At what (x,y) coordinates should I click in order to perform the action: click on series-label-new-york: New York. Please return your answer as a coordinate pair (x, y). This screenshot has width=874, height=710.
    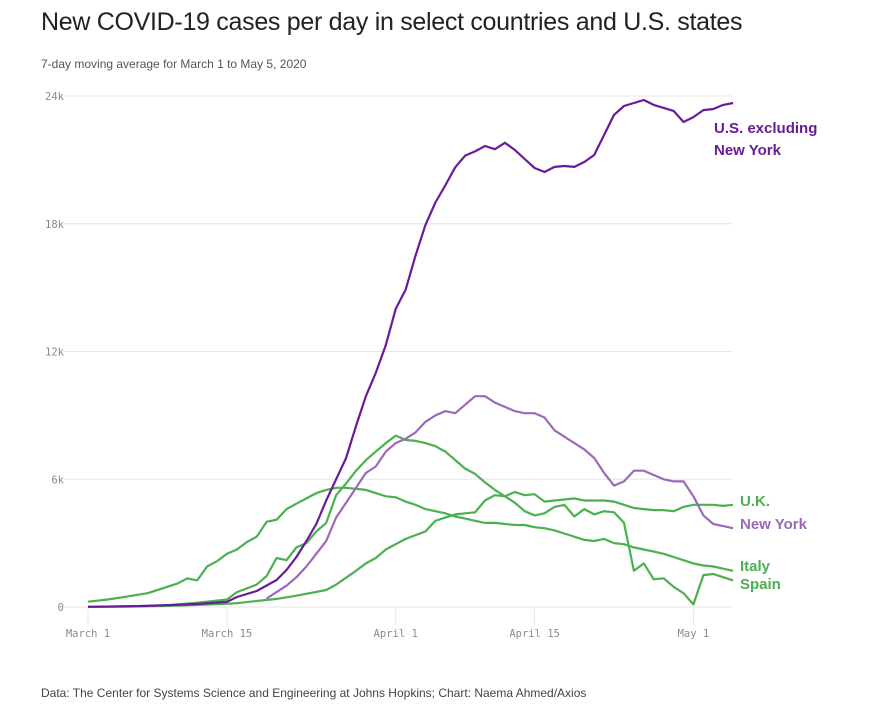
    Looking at the image, I should click on (774, 524).